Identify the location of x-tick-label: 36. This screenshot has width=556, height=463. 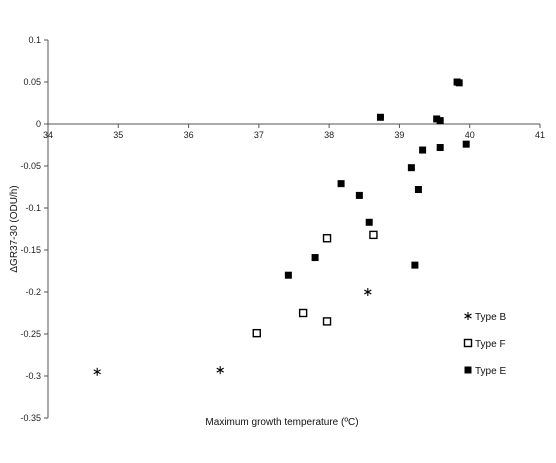
(189, 135).